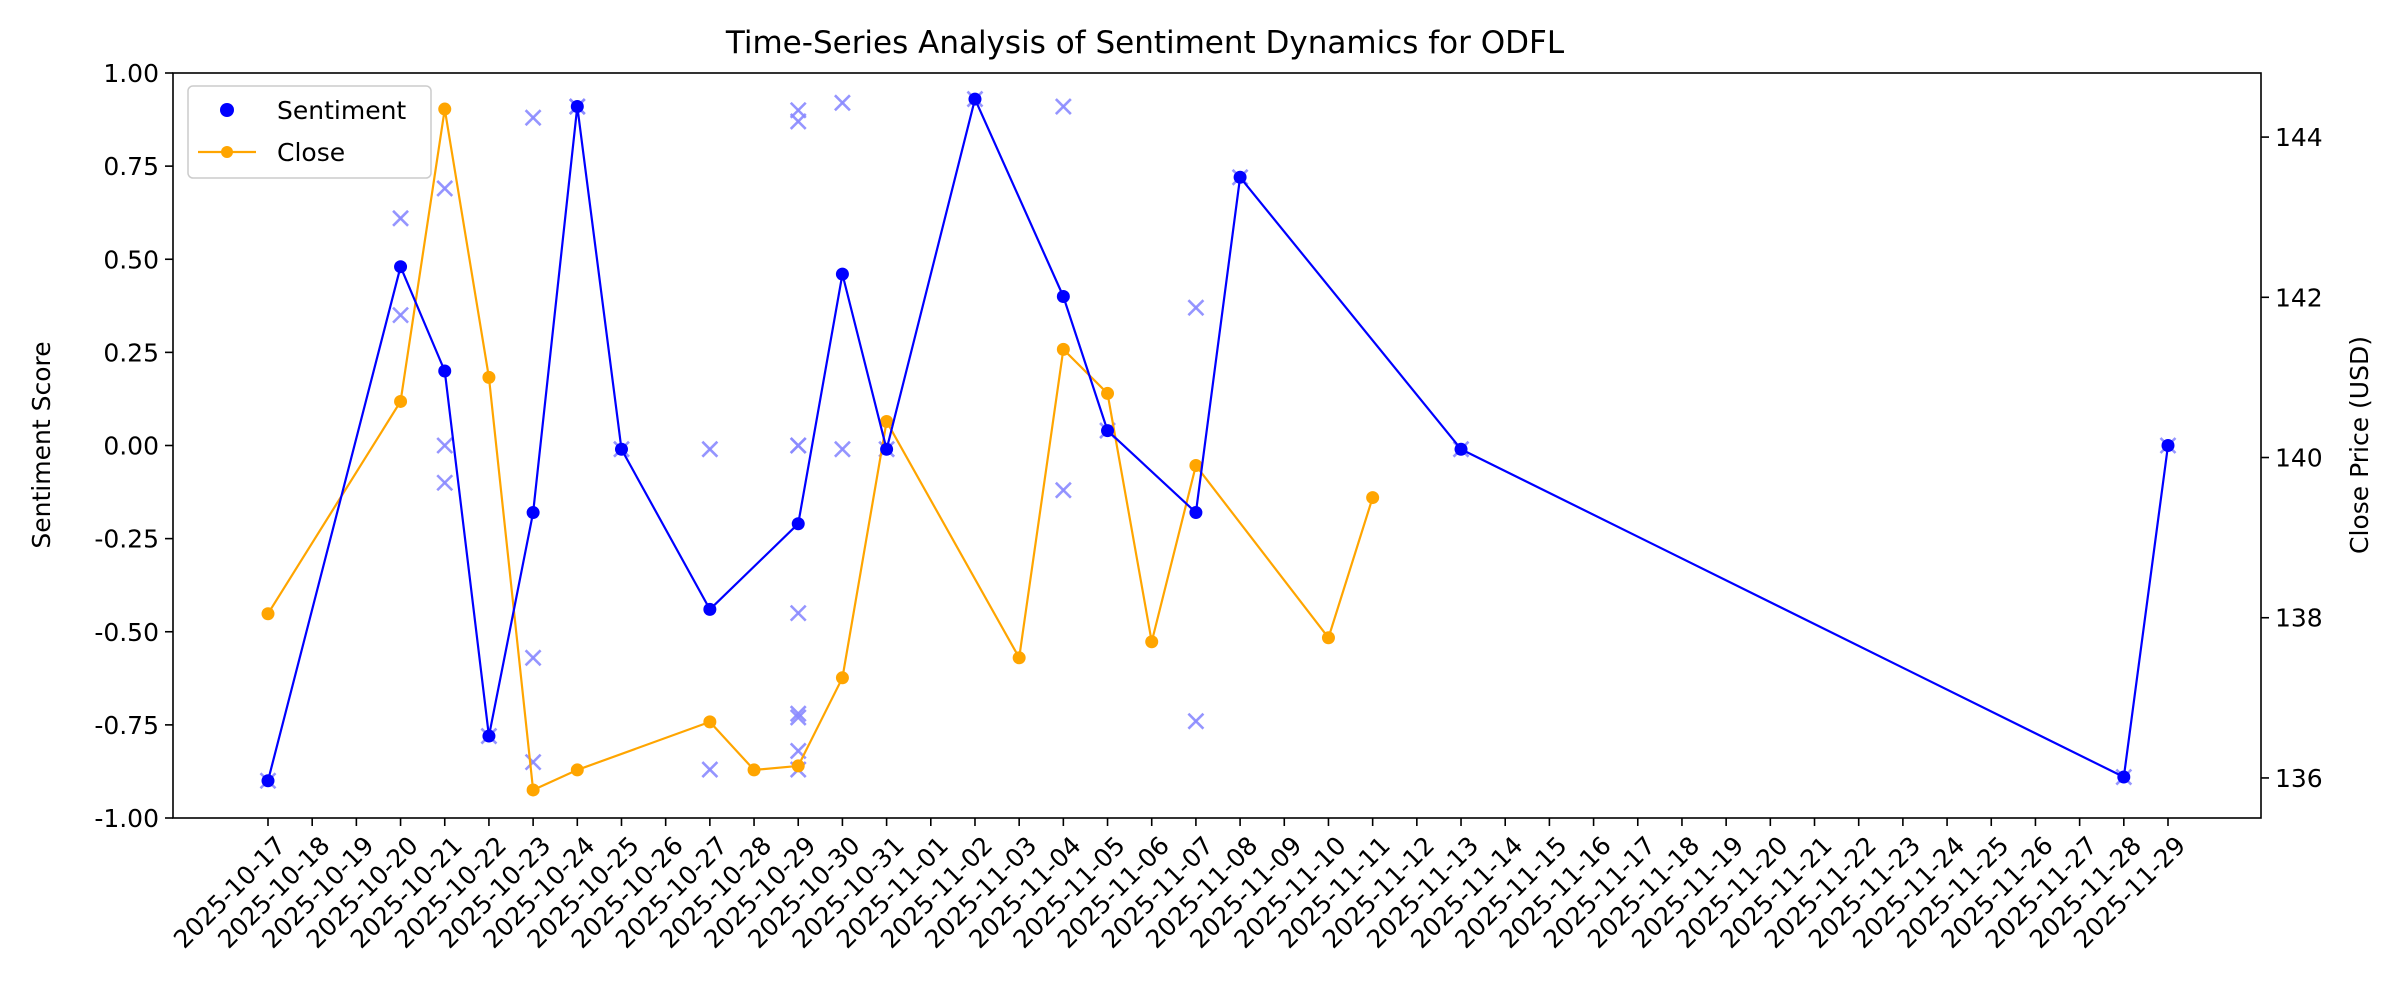 The height and width of the screenshot is (1000, 2400). I want to click on legend-marker-sentiment, so click(227, 110).